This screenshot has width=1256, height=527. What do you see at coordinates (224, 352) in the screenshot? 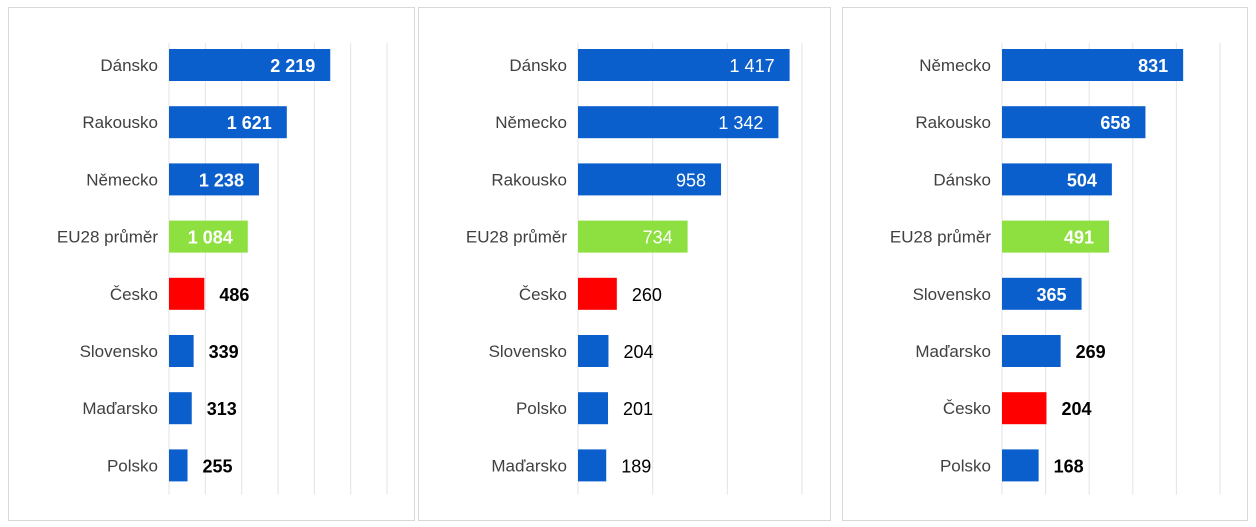
I see `data-label: 339` at bounding box center [224, 352].